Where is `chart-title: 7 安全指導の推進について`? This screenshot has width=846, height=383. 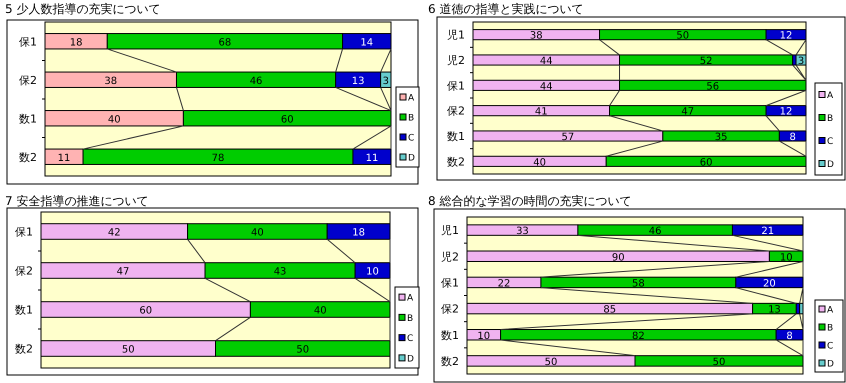 chart-title: 7 安全指導の推進について is located at coordinates (76, 201).